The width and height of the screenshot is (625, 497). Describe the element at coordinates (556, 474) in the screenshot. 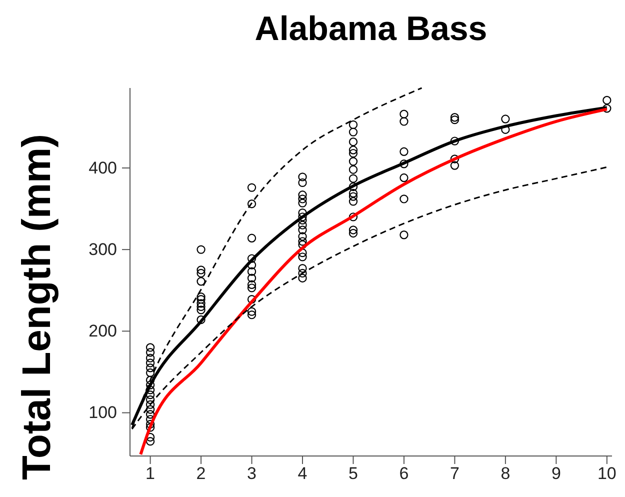

I see `x-tick-label: 9` at that location.